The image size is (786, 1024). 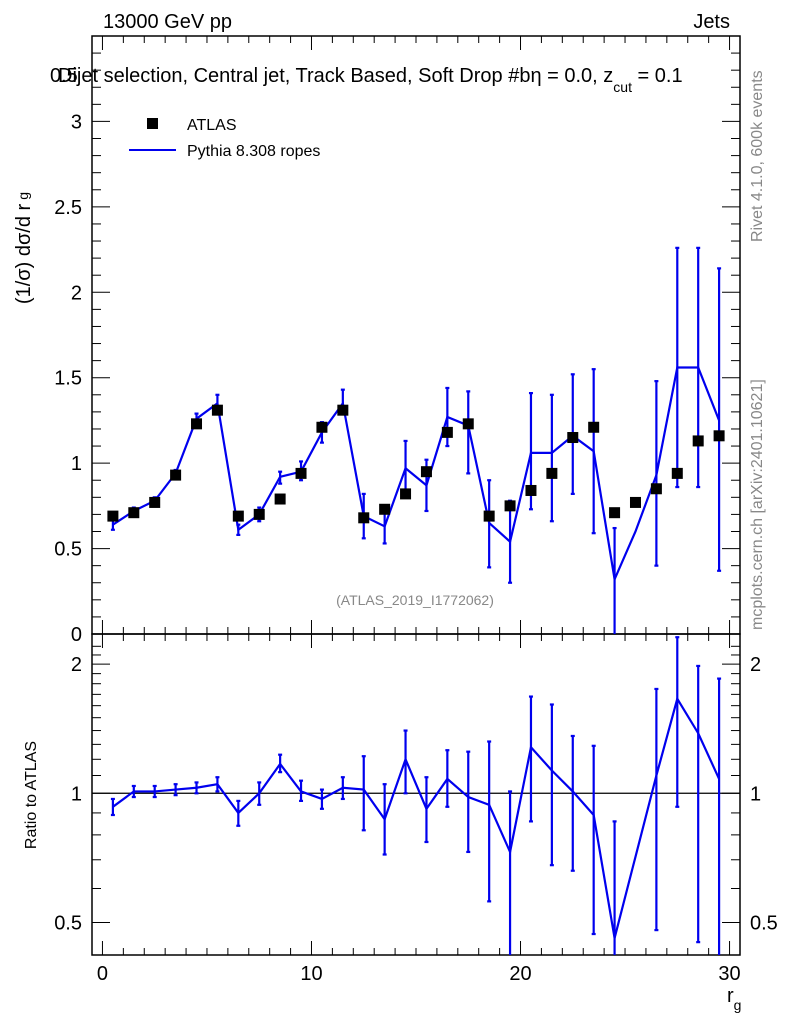 I want to click on main-y-tick-label: 2.5, so click(x=68, y=208).